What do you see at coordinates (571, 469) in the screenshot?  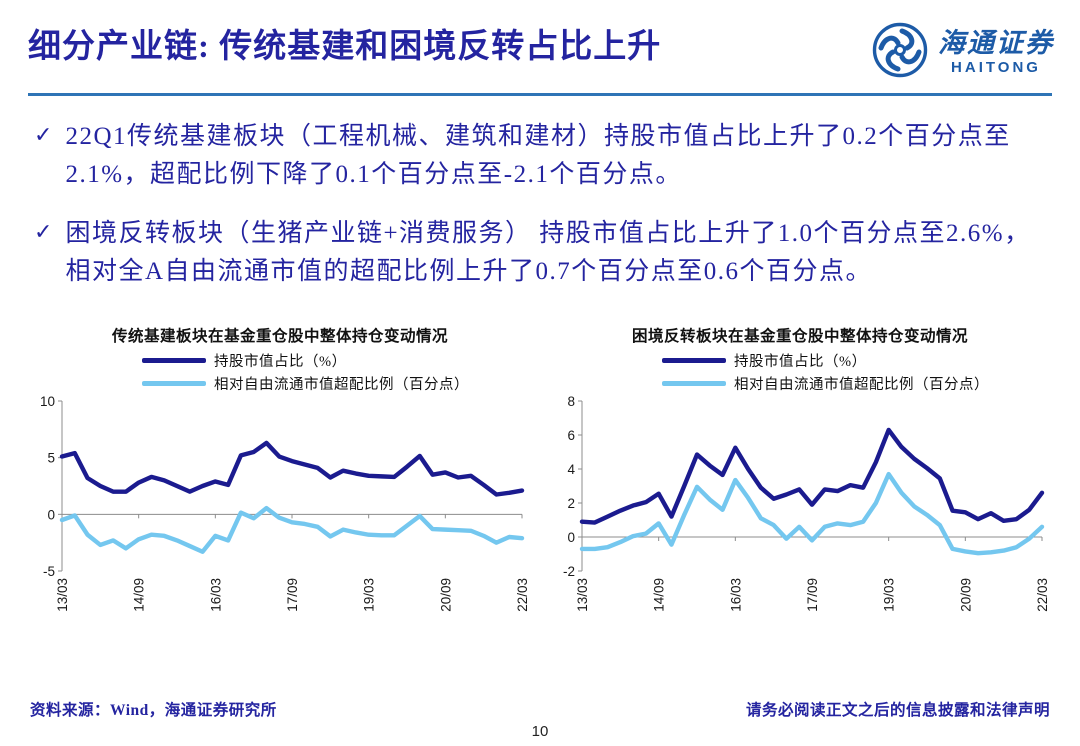 I see `svg-text: 4` at bounding box center [571, 469].